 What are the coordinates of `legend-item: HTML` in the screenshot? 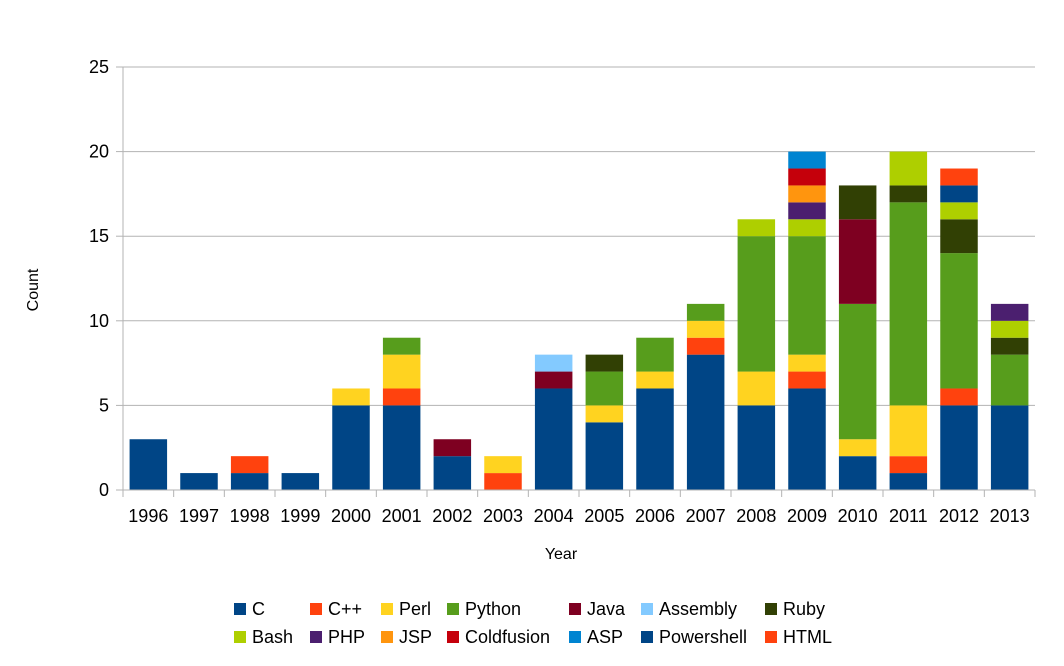 It's located at (798, 637).